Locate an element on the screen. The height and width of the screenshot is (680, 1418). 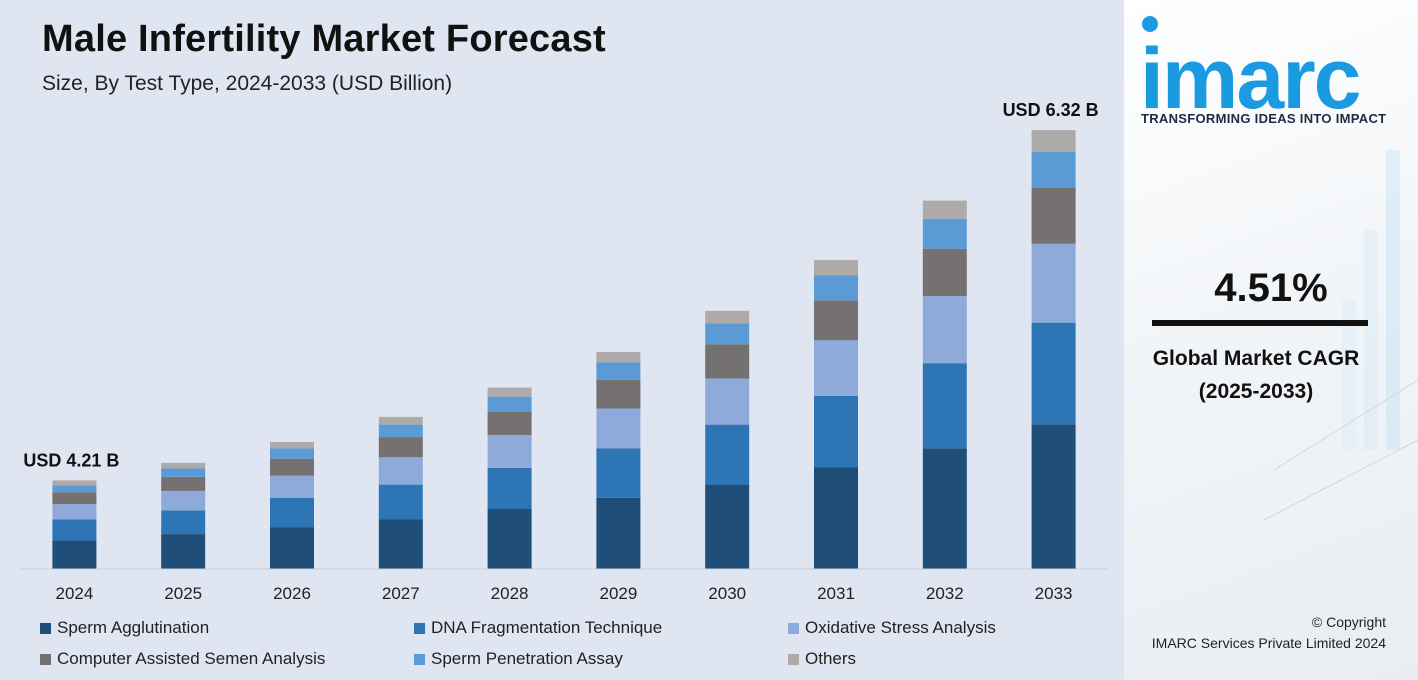
x-tick-label: 2030 is located at coordinates (727, 593).